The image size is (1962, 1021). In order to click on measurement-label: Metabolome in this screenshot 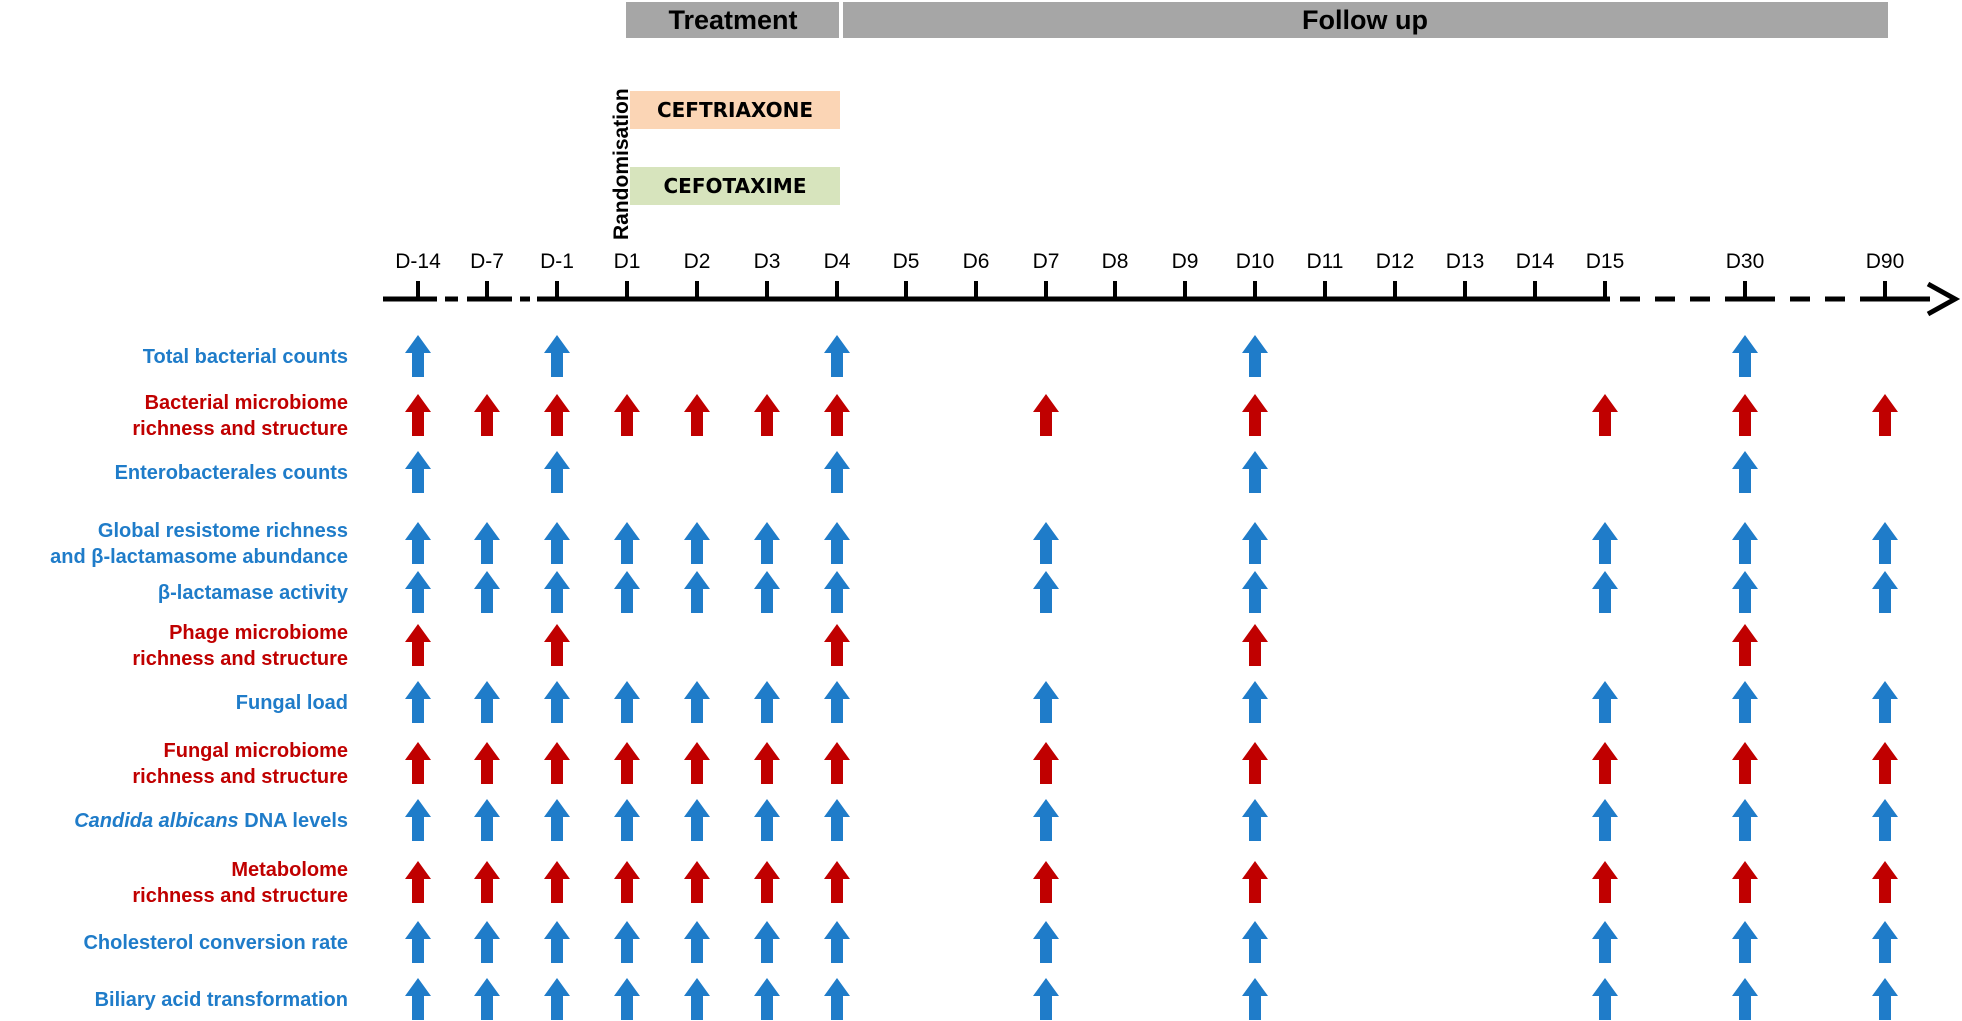, I will do `click(289, 870)`.